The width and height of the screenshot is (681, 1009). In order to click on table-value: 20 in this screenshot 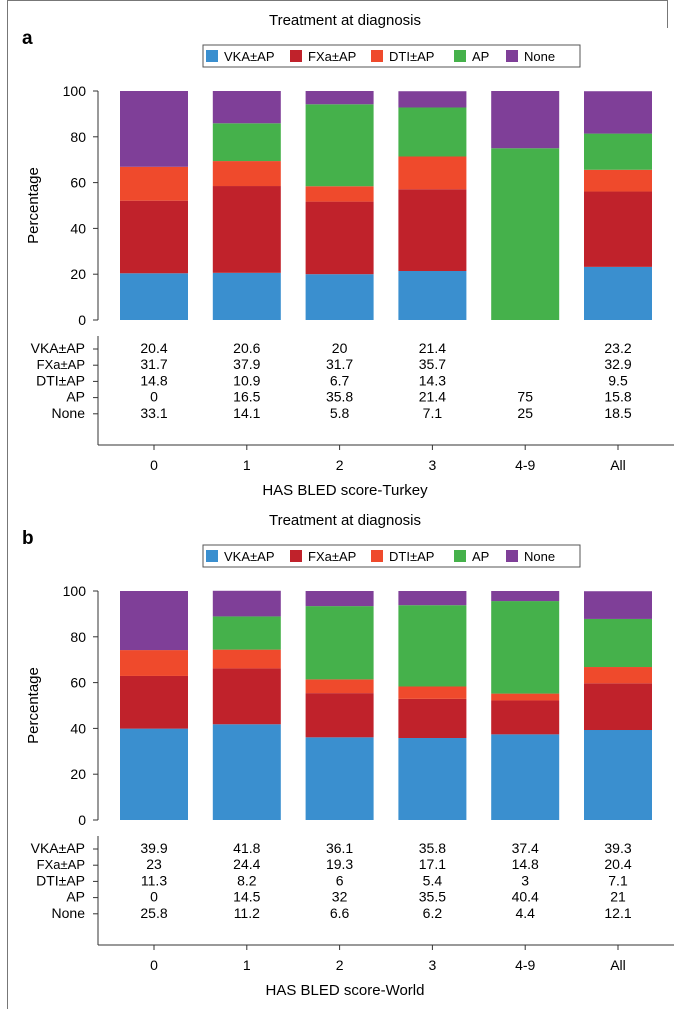, I will do `click(340, 348)`.